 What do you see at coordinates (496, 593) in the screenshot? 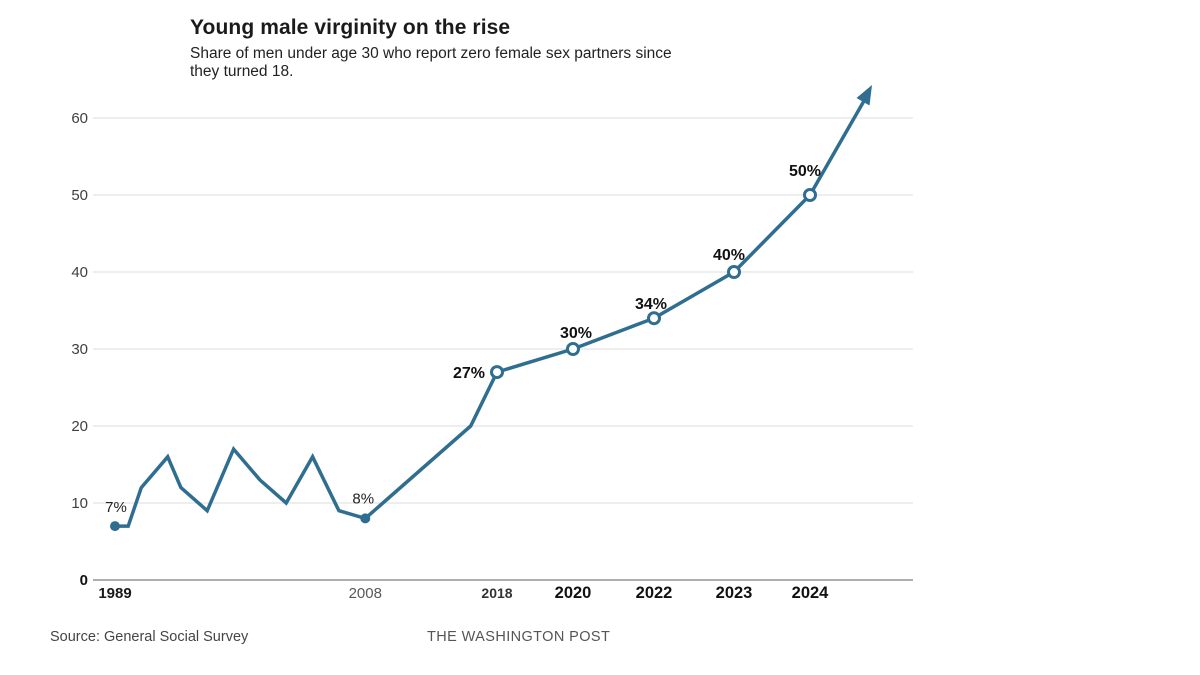
I see `x-tick-label: 2018` at bounding box center [496, 593].